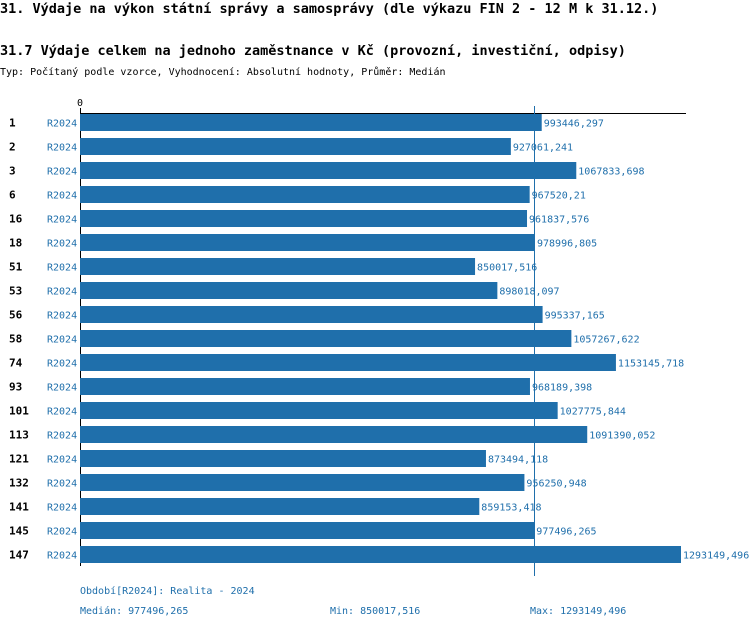 The width and height of the screenshot is (750, 630). I want to click on data-label: 859153,418, so click(511, 508).